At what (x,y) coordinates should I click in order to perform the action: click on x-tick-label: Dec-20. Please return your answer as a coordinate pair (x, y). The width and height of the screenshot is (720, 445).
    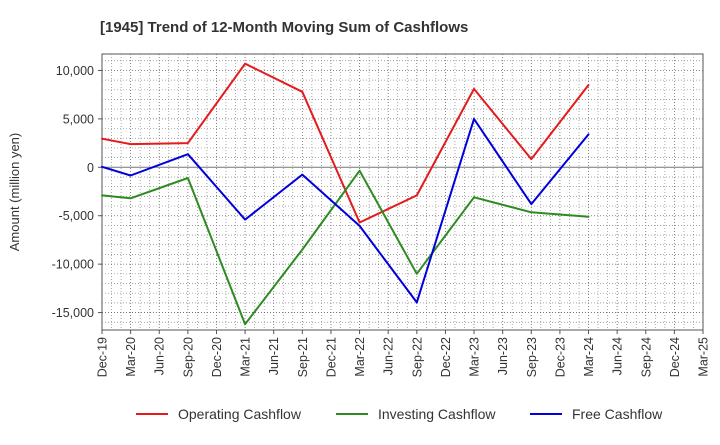
    Looking at the image, I should click on (217, 357).